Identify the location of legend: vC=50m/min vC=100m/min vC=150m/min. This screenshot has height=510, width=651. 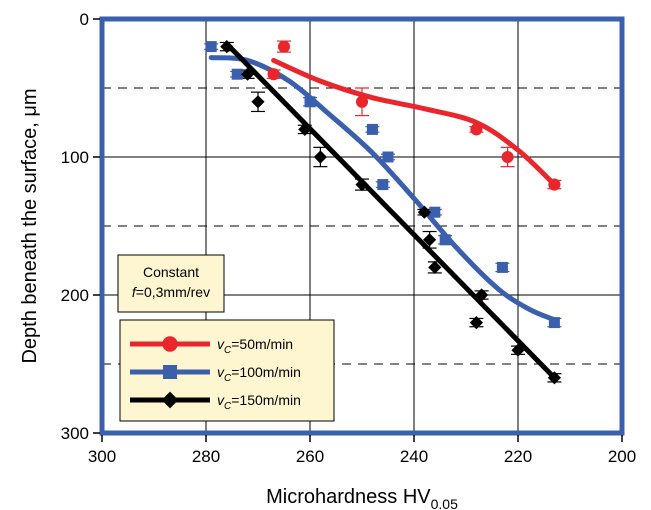
(227, 370).